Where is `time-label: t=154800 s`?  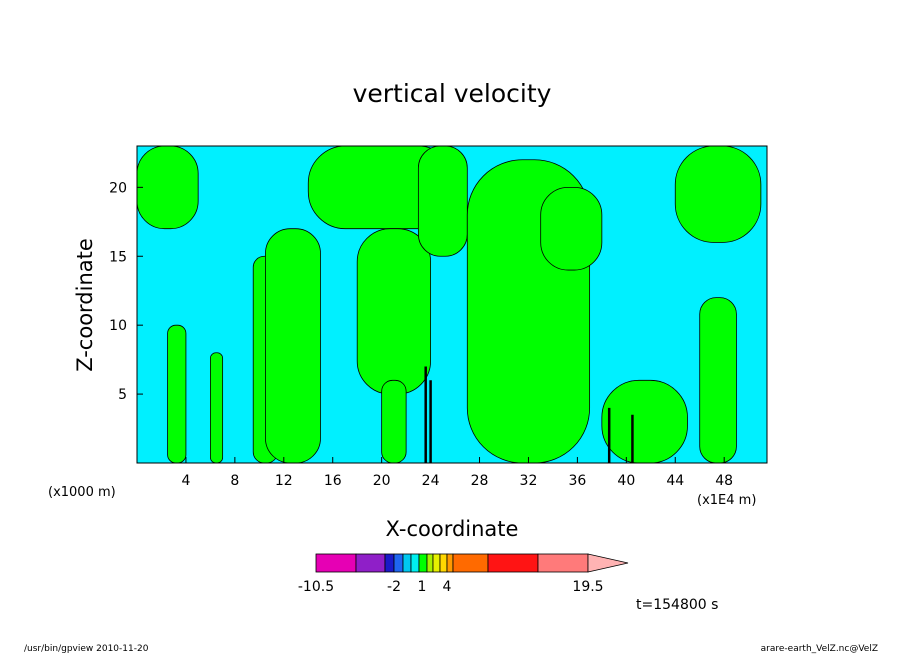 time-label: t=154800 s is located at coordinates (677, 605).